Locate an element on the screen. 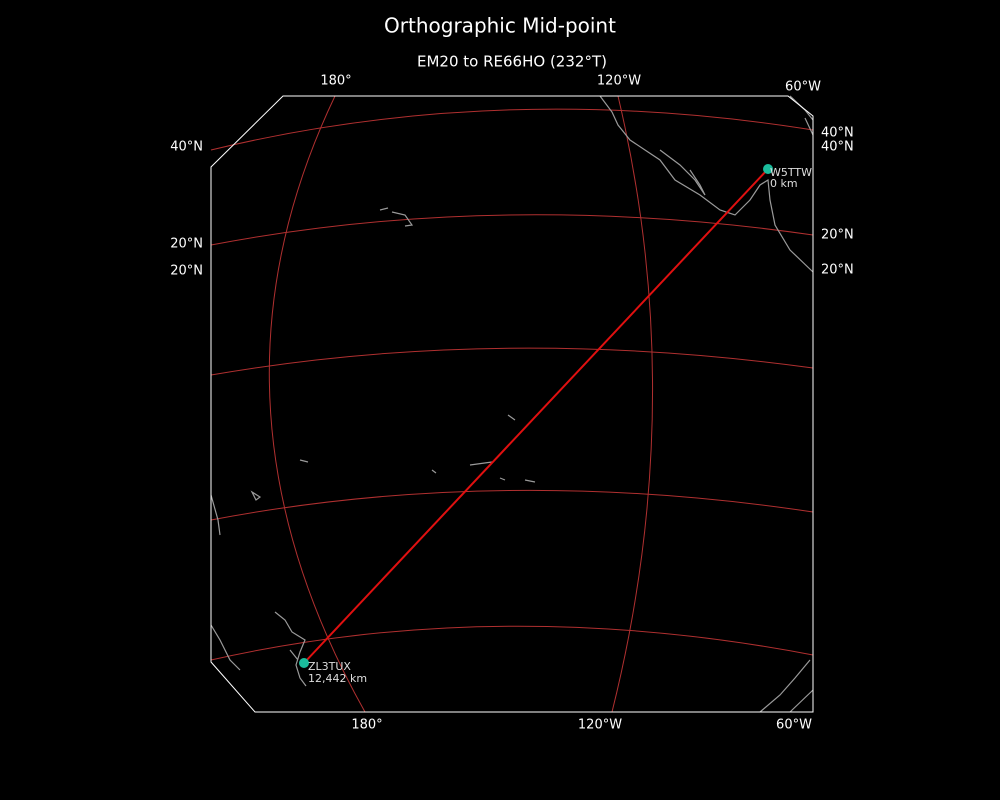 This screenshot has height=800, width=1000. station-distance: 0 km is located at coordinates (784, 183).